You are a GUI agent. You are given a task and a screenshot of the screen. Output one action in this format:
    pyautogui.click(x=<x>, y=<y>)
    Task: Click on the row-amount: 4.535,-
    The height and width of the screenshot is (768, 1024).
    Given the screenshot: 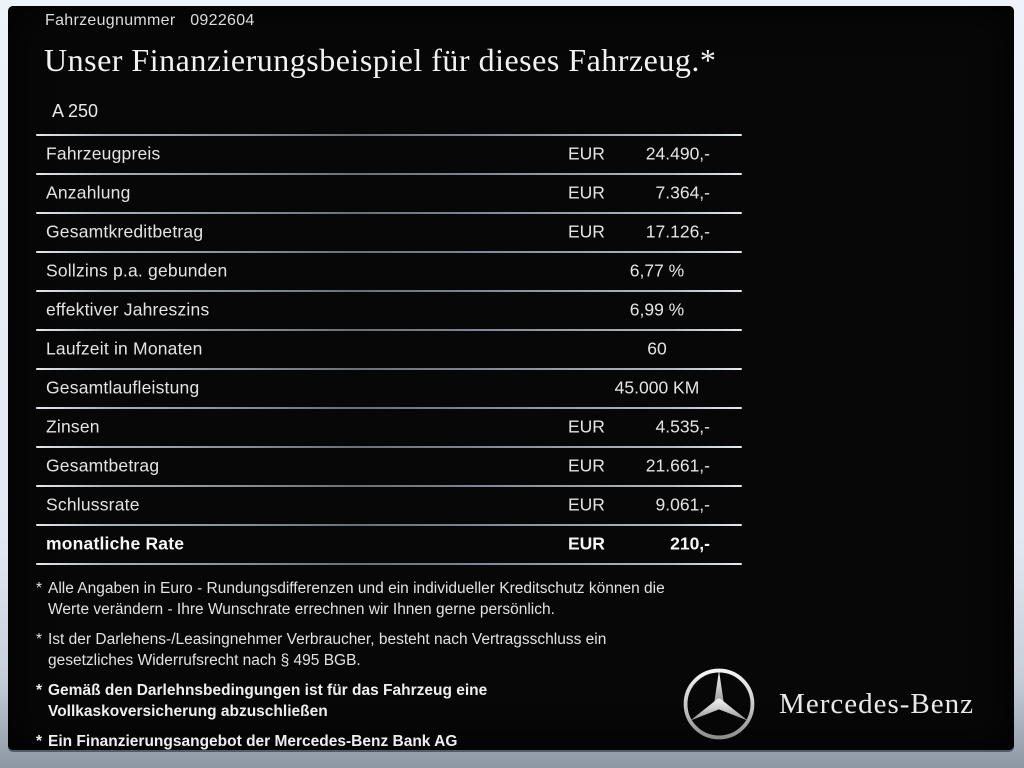 What is the action you would take?
    pyautogui.click(x=682, y=426)
    